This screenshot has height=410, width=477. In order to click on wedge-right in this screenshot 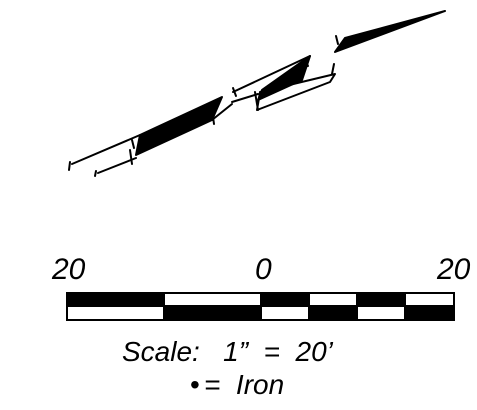, I will do `click(390, 31)`.